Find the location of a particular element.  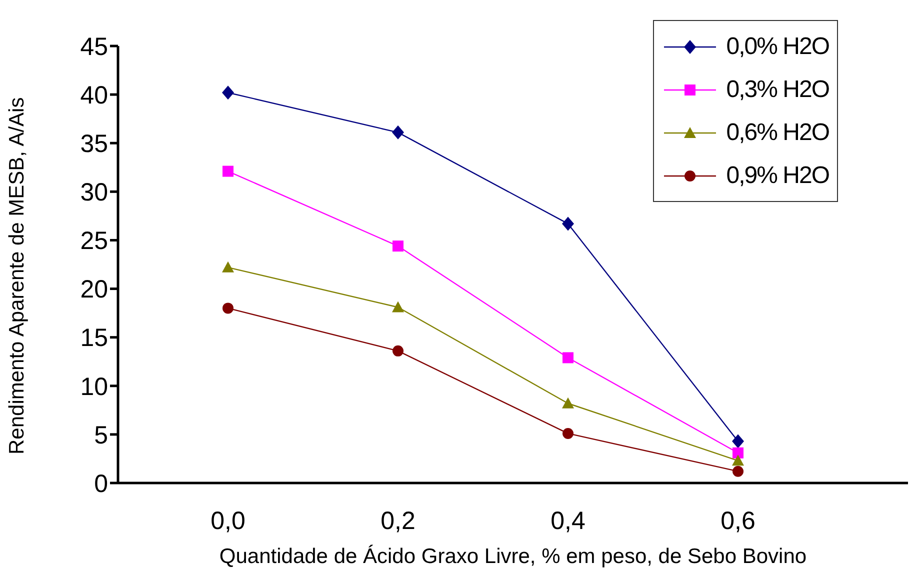

x-tick-label: 0,4 is located at coordinates (568, 520).